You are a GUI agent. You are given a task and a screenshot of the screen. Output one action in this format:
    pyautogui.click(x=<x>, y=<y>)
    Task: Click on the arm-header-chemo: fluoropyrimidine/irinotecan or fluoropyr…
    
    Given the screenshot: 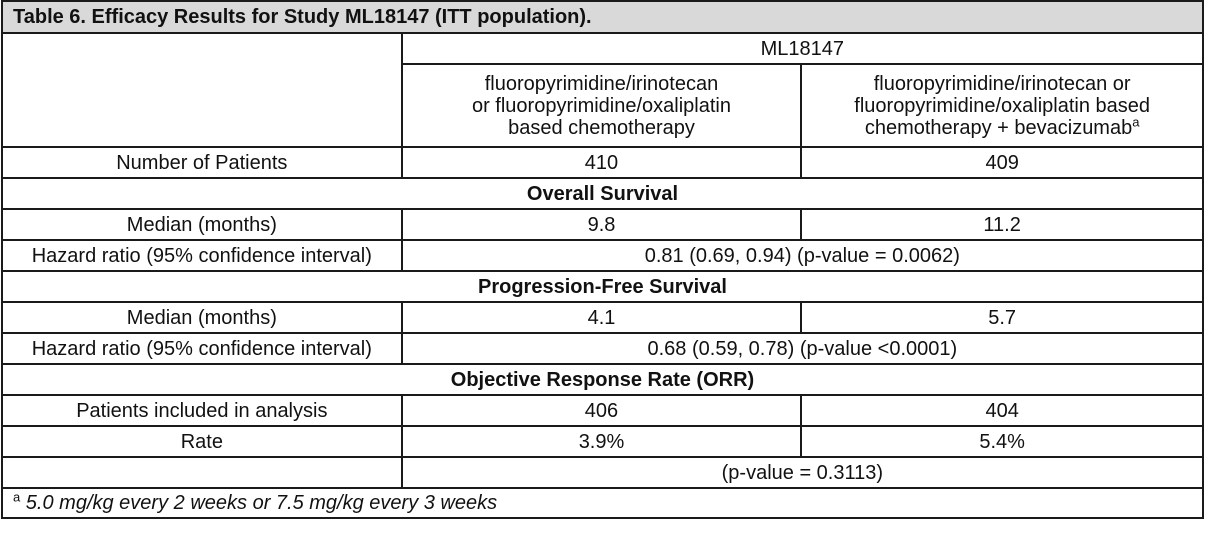 What is the action you would take?
    pyautogui.click(x=601, y=105)
    